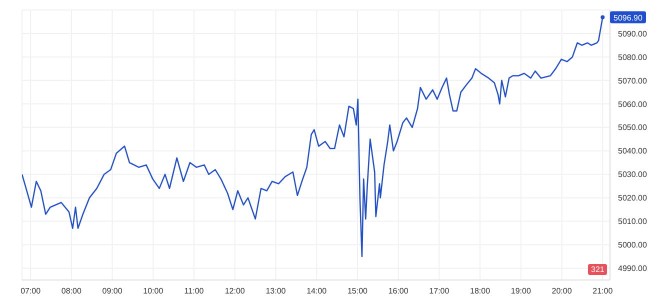  I want to click on x-tick-label: 13:00, so click(276, 291).